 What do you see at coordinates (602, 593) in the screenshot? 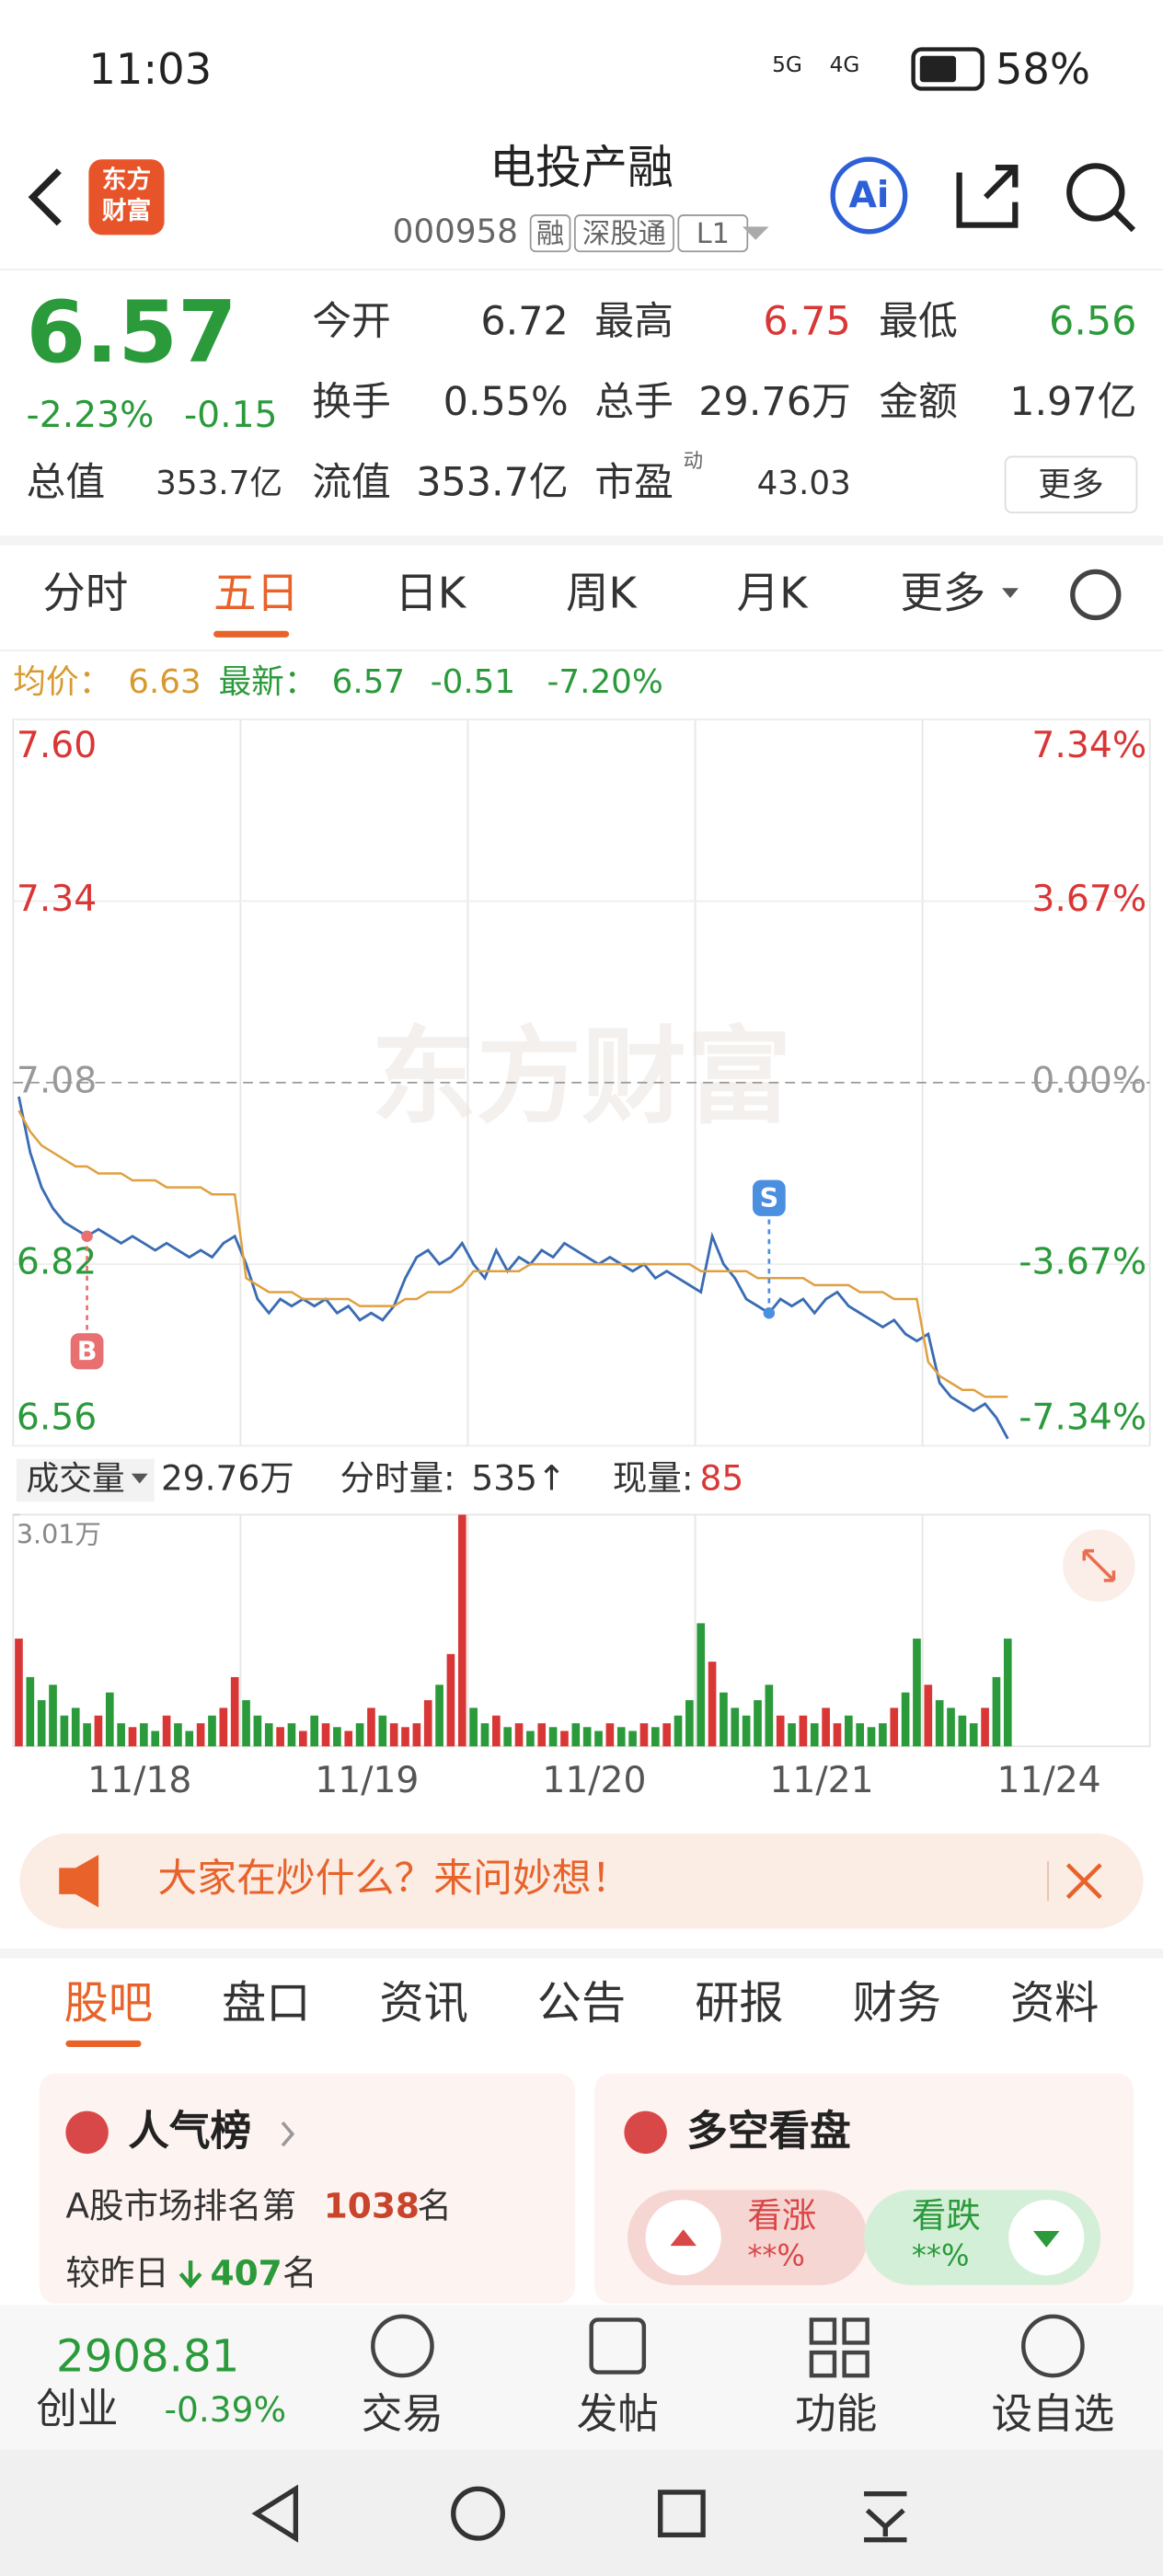
I see `tab: 周K` at bounding box center [602, 593].